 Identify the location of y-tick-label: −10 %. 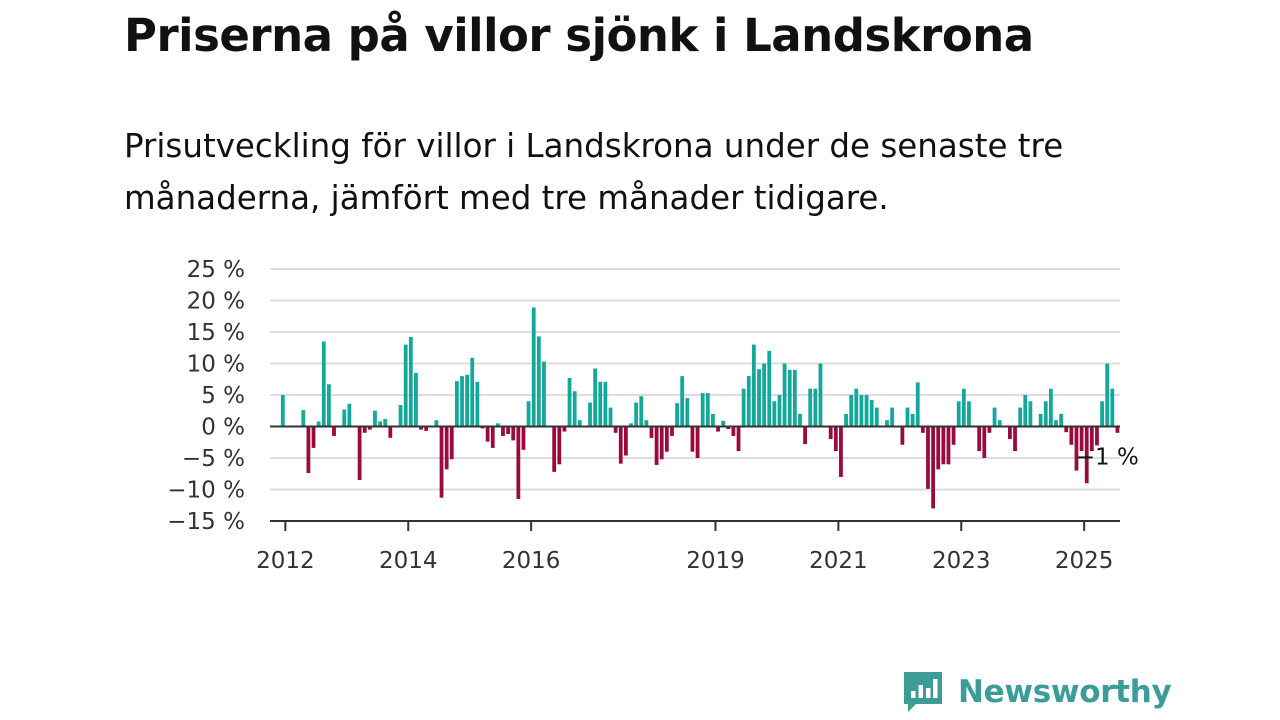
(206, 491).